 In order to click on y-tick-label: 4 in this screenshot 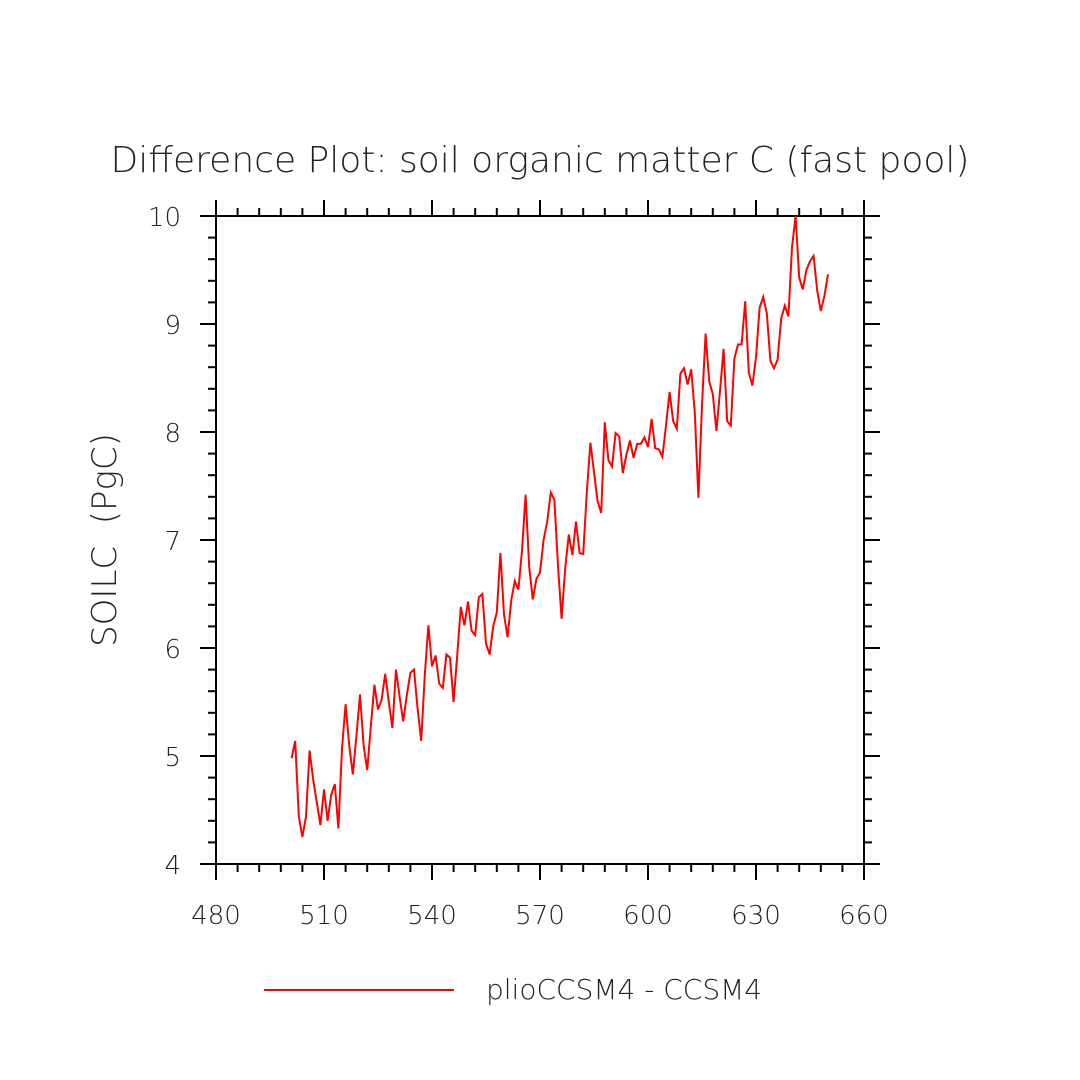, I will do `click(172, 866)`.